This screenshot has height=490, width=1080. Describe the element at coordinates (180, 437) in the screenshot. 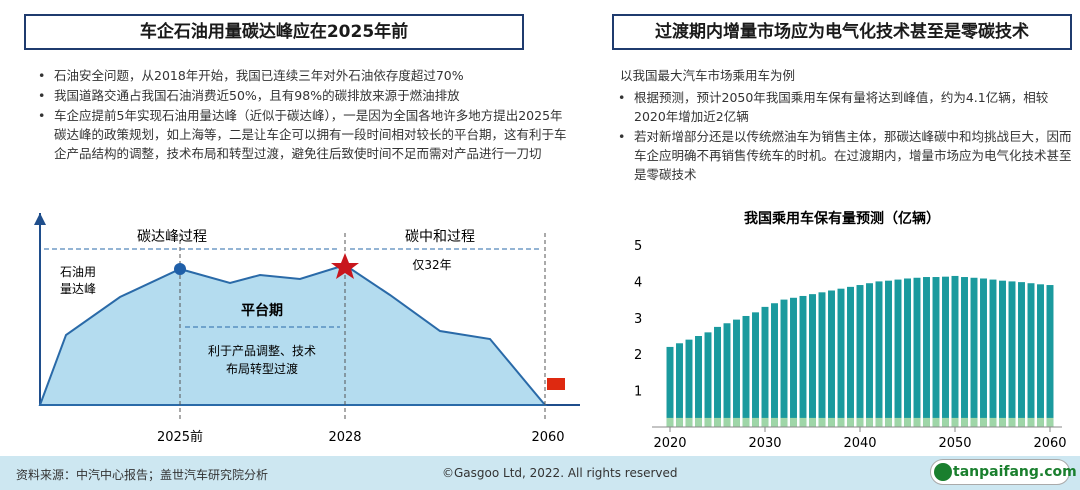

I see `x-label-2025: 2025前` at that location.